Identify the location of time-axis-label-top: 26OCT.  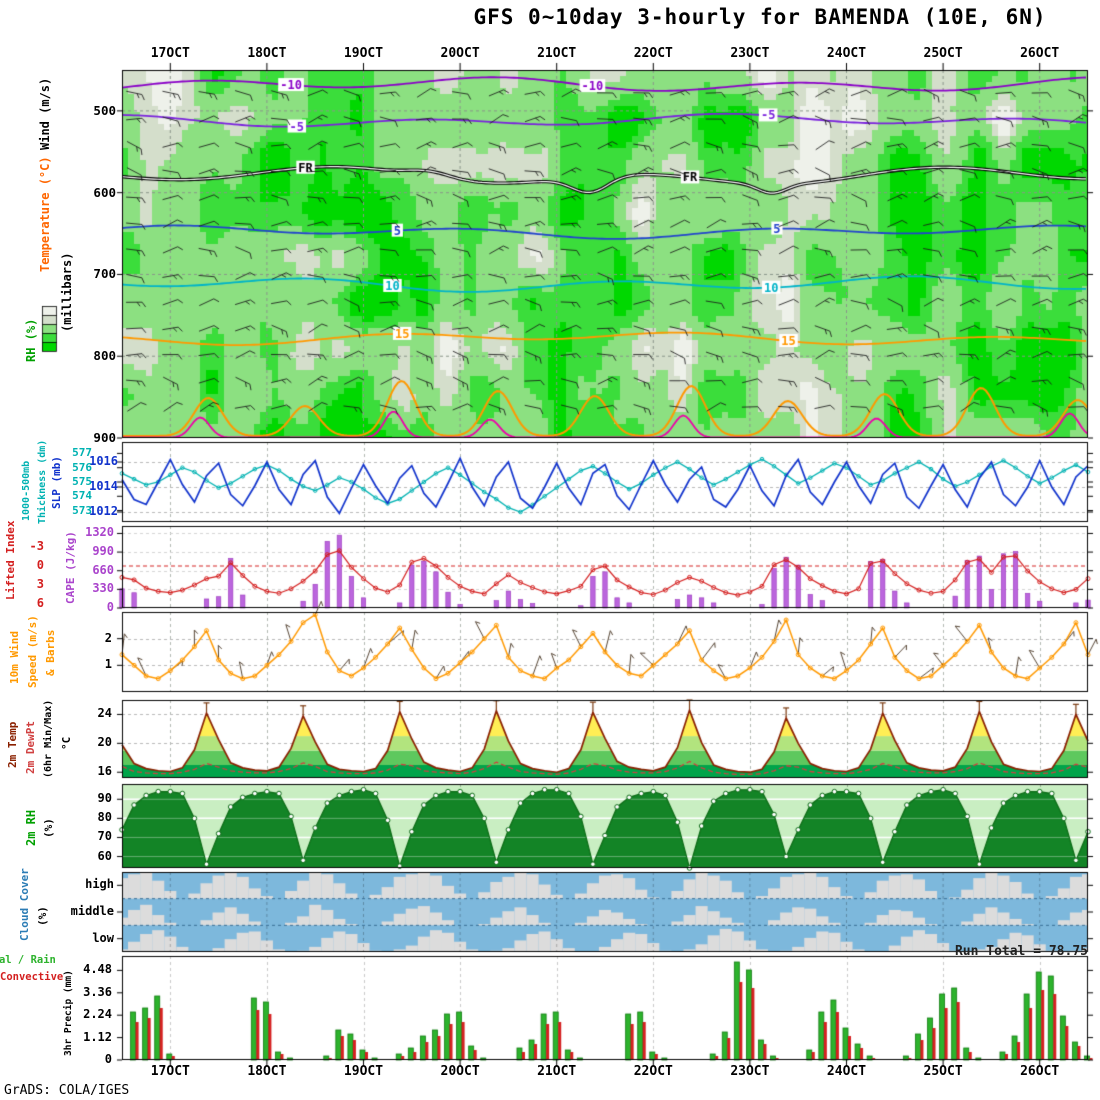
(1040, 53).